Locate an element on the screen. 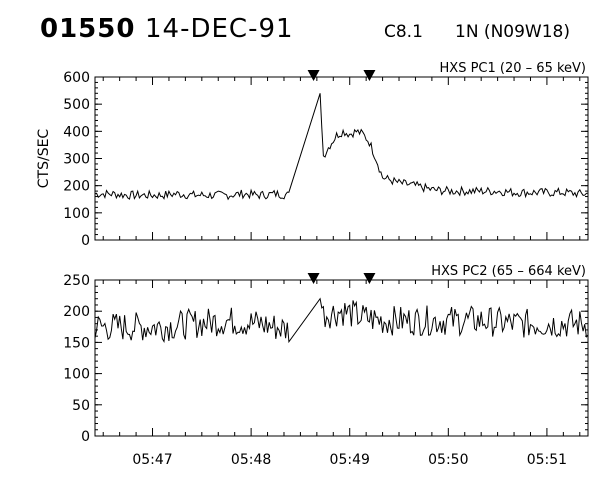 Image resolution: width=600 pixels, height=480 pixels. x-tick-label: 05:49 is located at coordinates (350, 460).